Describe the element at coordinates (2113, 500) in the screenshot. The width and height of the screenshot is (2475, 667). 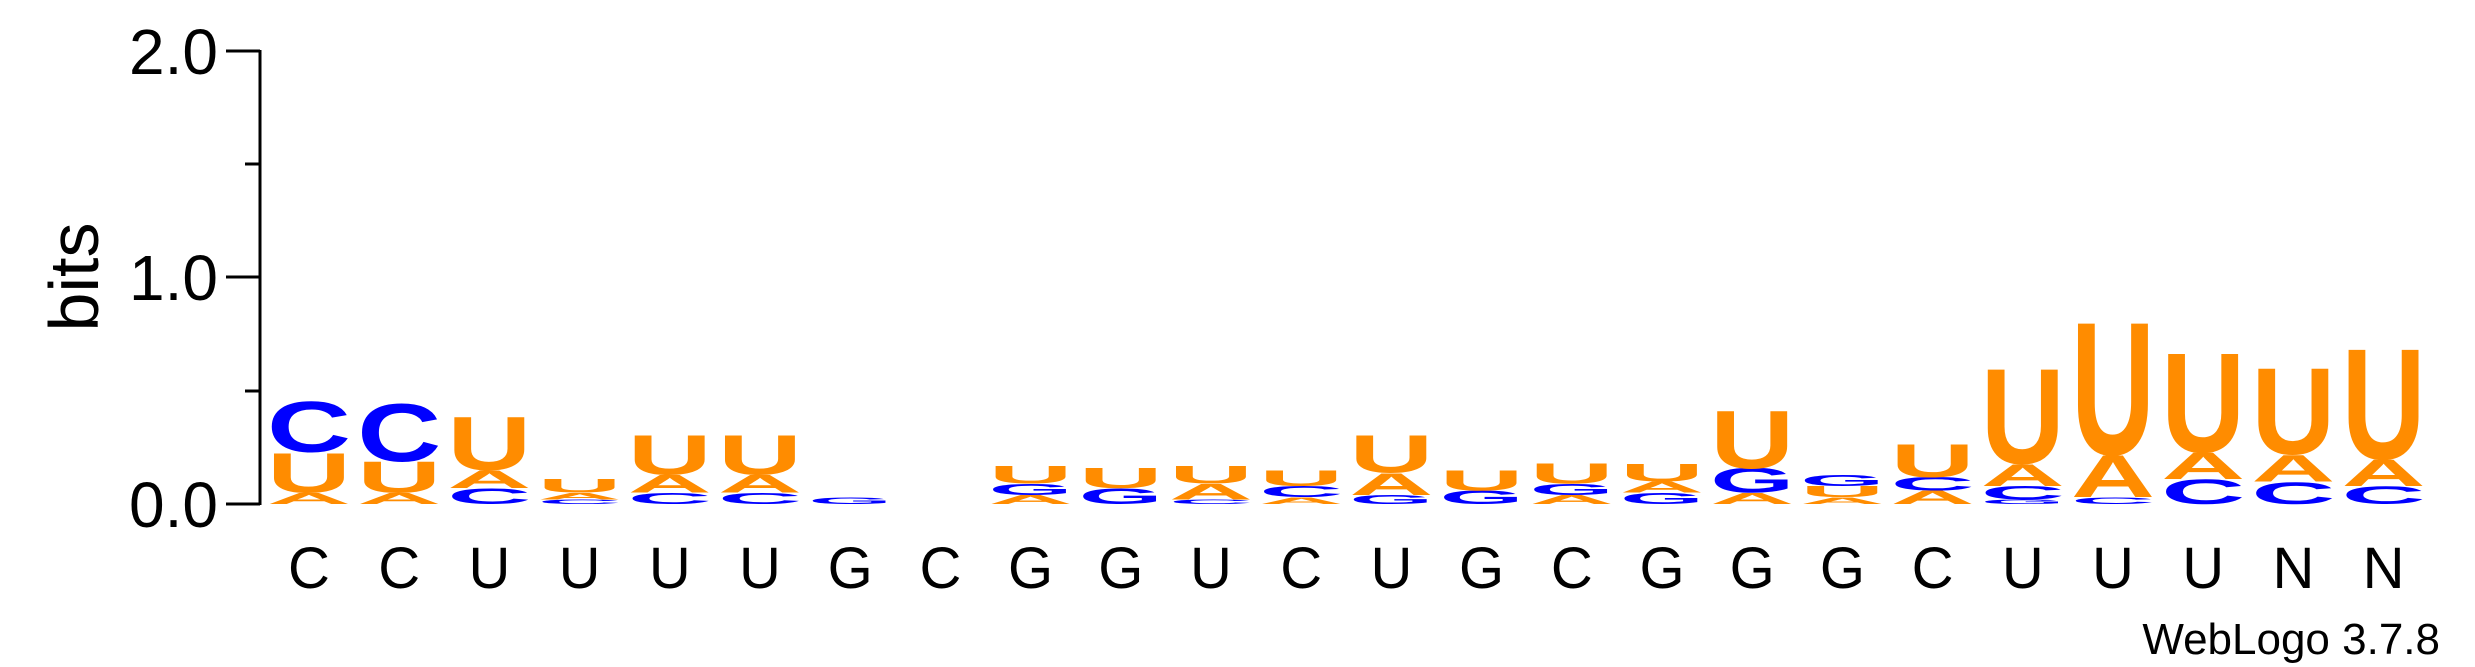
I see `logo-letter-c-pos-21: C` at that location.